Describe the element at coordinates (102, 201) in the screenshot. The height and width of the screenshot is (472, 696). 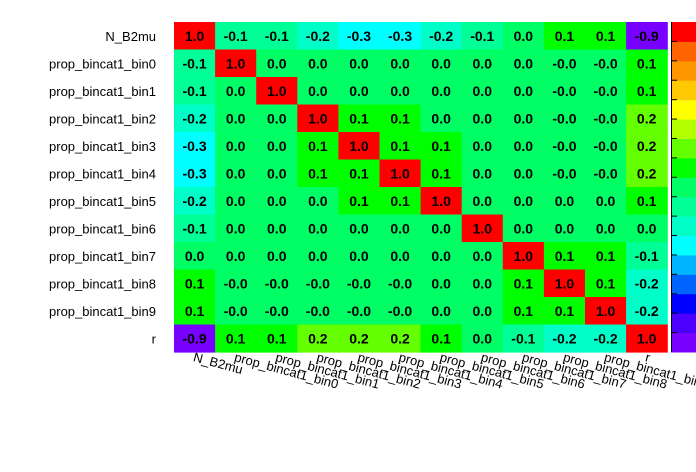
I see `y-tick-label: prop_bincat1_bin5` at that location.